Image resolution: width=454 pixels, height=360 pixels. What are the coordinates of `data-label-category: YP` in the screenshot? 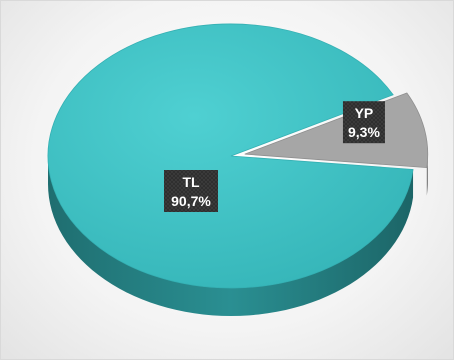 It's located at (364, 113).